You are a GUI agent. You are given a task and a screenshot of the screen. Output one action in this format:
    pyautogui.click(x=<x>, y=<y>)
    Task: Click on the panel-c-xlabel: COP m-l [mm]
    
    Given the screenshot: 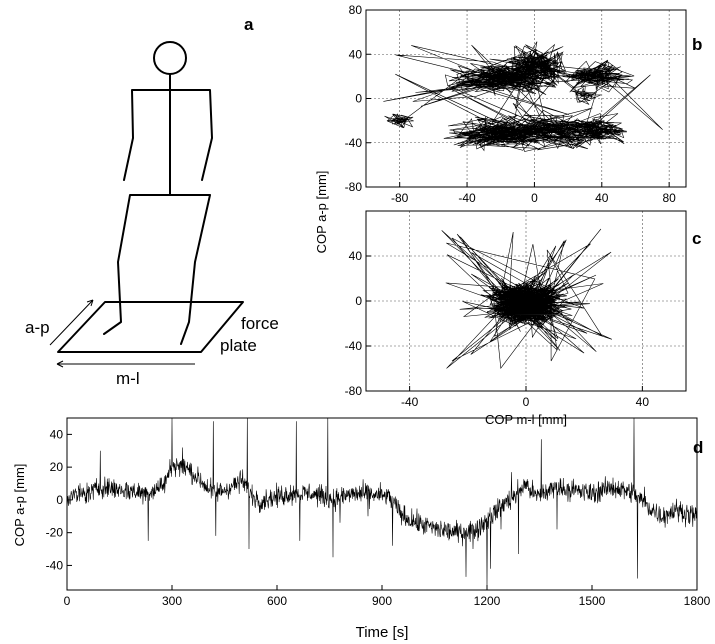 What is the action you would take?
    pyautogui.click(x=526, y=419)
    